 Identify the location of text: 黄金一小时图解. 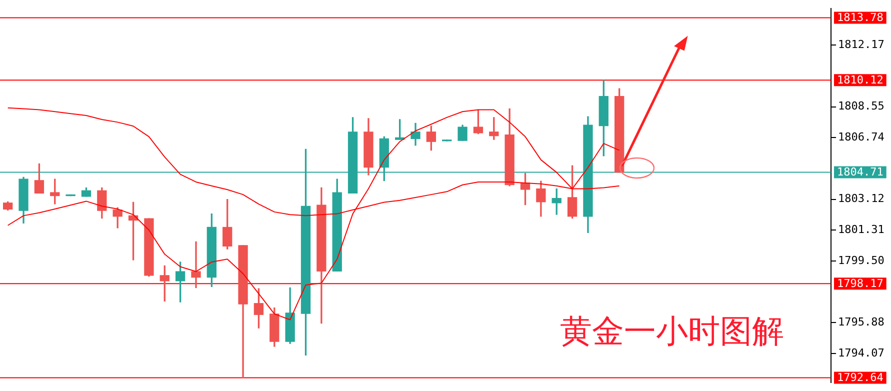
(672, 331).